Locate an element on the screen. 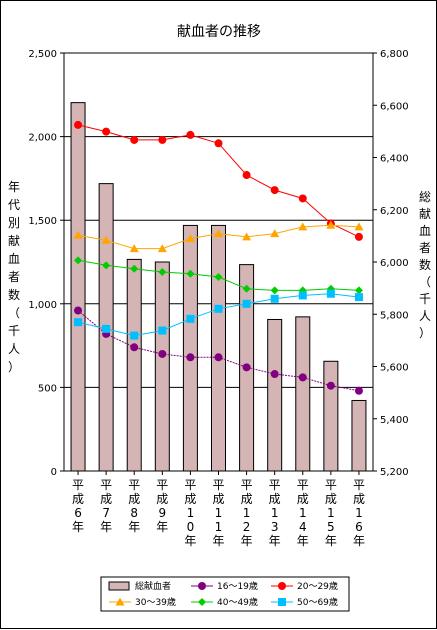  tick-label: 5,600 is located at coordinates (394, 368).